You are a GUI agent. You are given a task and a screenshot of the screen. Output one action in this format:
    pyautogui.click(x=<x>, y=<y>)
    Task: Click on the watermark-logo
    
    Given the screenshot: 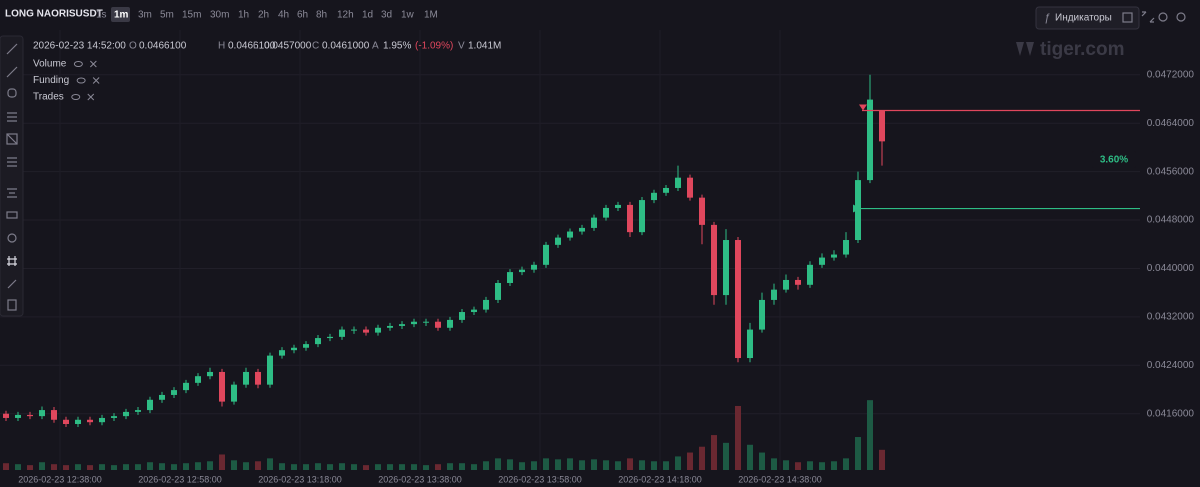 What is the action you would take?
    pyautogui.click(x=1025, y=49)
    